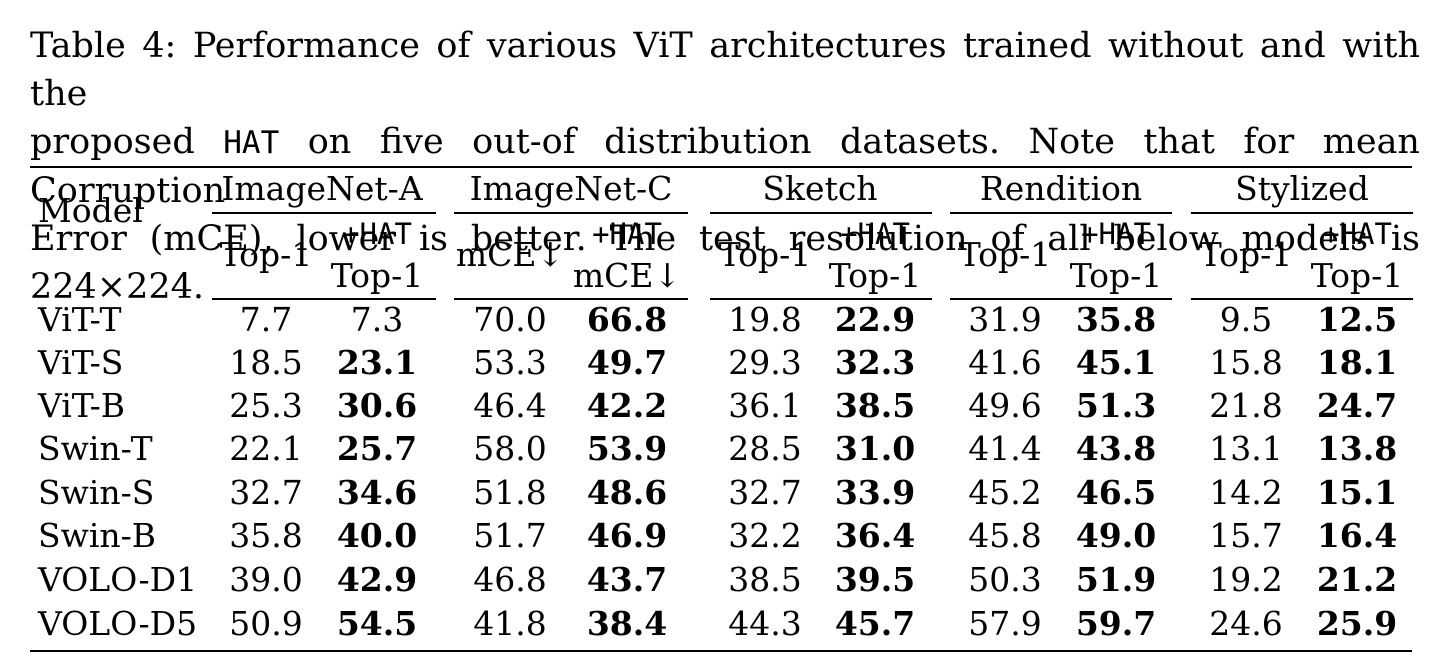 The image size is (1440, 670). What do you see at coordinates (1246, 535) in the screenshot?
I see `table-cell: 15.7` at bounding box center [1246, 535].